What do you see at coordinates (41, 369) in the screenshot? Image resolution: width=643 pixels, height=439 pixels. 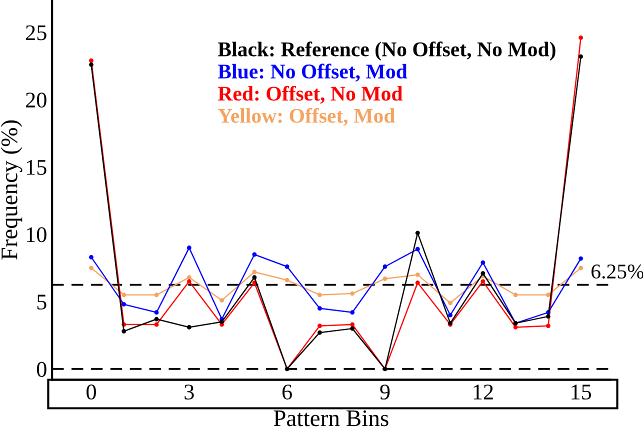 I see `y-tick-label: 0` at bounding box center [41, 369].